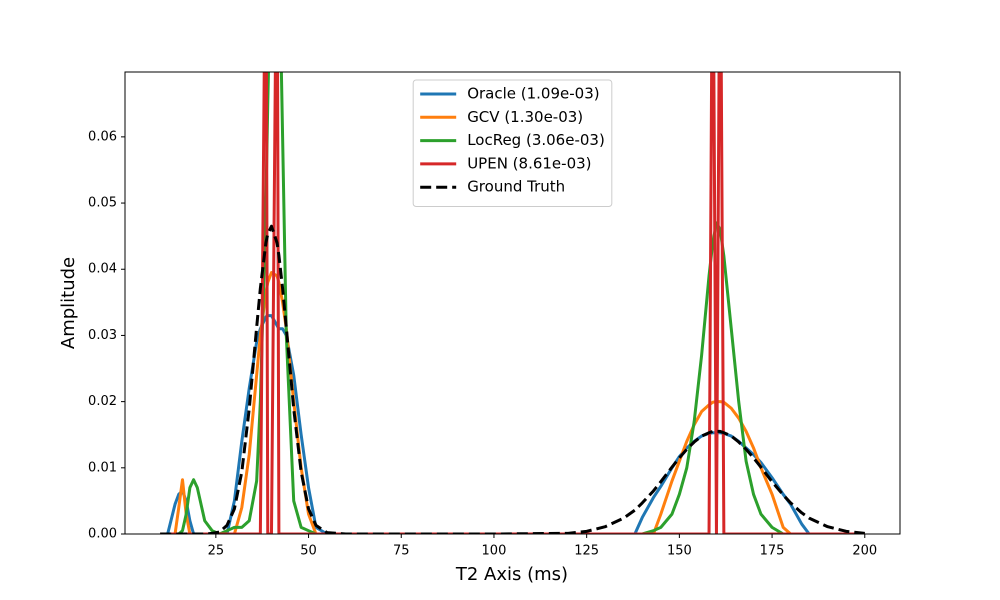  Describe the element at coordinates (864, 551) in the screenshot. I see `x-tick-label: 200` at that location.